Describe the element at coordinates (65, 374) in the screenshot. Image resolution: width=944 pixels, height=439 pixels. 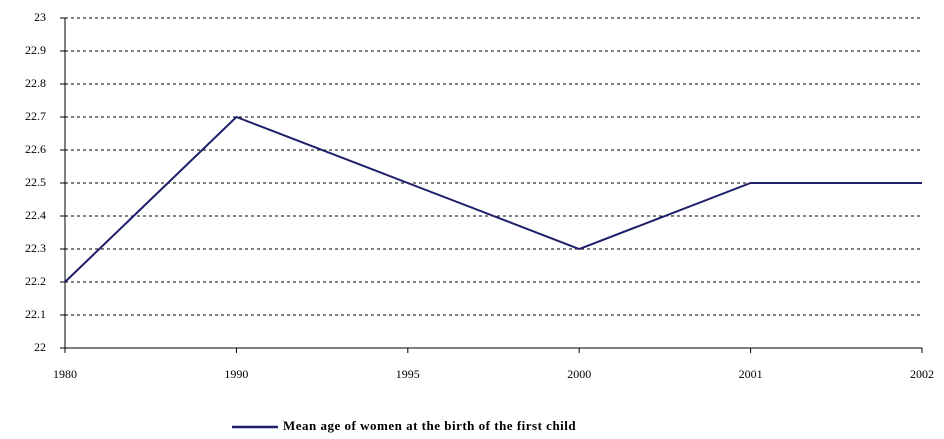
I see `x-tick-label: 1980` at that location.